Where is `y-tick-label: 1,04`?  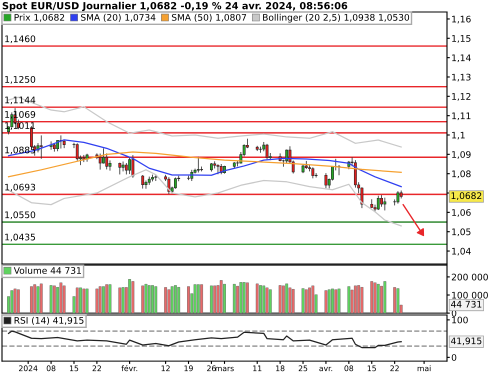
y-tick-label: 1,04 is located at coordinates (461, 252).